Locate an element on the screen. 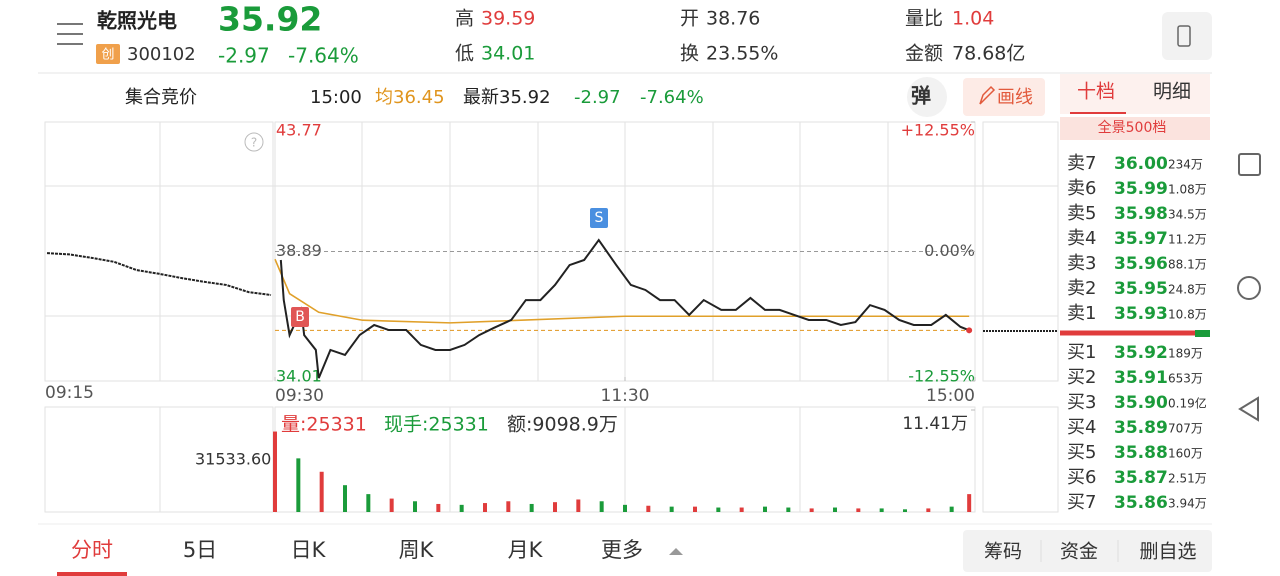 The width and height of the screenshot is (1280, 576). y2-tick-label: -12.55% is located at coordinates (941, 376).